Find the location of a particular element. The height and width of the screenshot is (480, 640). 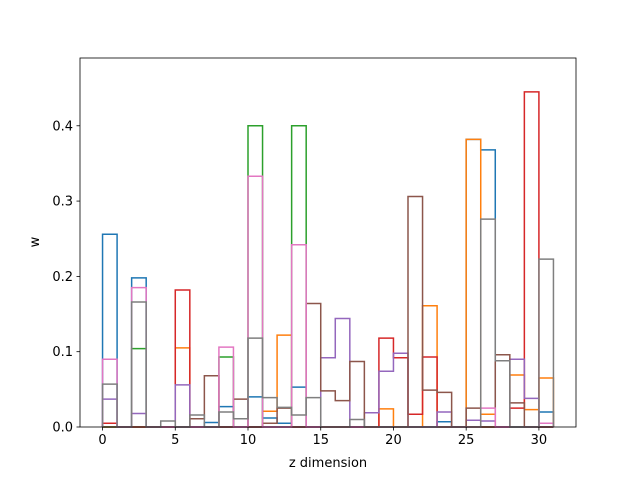

x-tick-label: 10 is located at coordinates (248, 440).